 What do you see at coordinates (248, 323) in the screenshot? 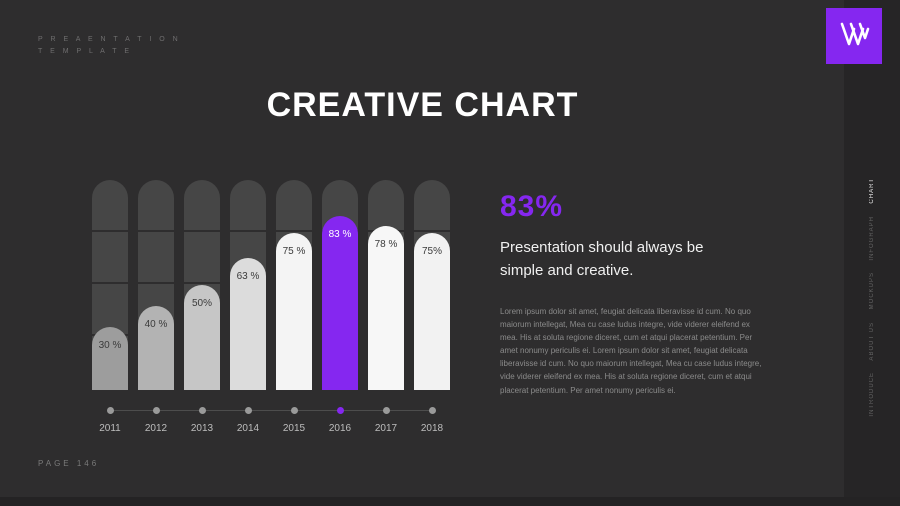
I see `chart-bar: 63 %` at bounding box center [248, 323].